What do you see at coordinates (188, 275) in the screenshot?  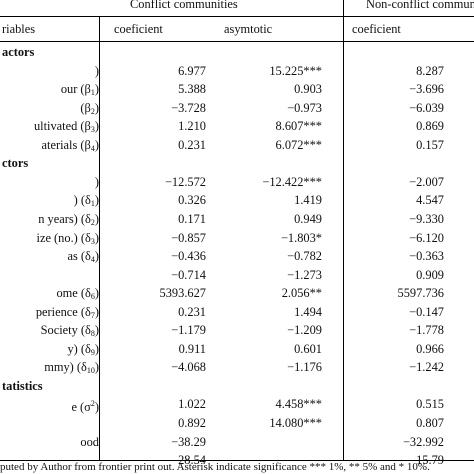 I see `cell-coefficient-conflict: −0.714` at bounding box center [188, 275].